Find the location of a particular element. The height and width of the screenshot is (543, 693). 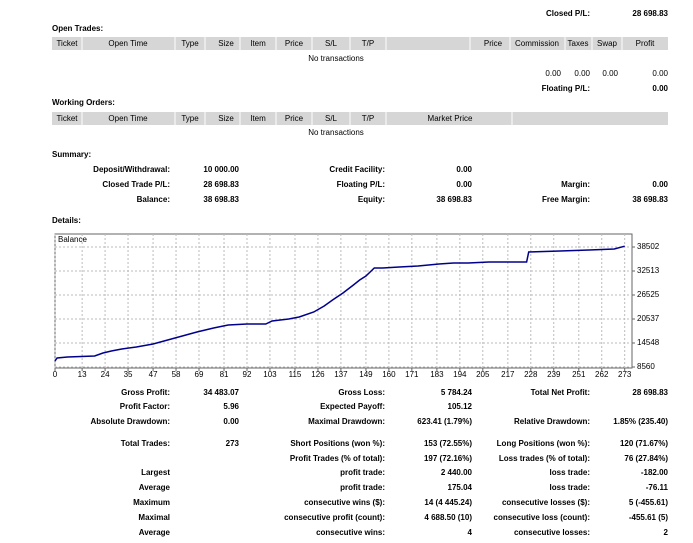

stat-label: consecutive wins: is located at coordinates (350, 532).